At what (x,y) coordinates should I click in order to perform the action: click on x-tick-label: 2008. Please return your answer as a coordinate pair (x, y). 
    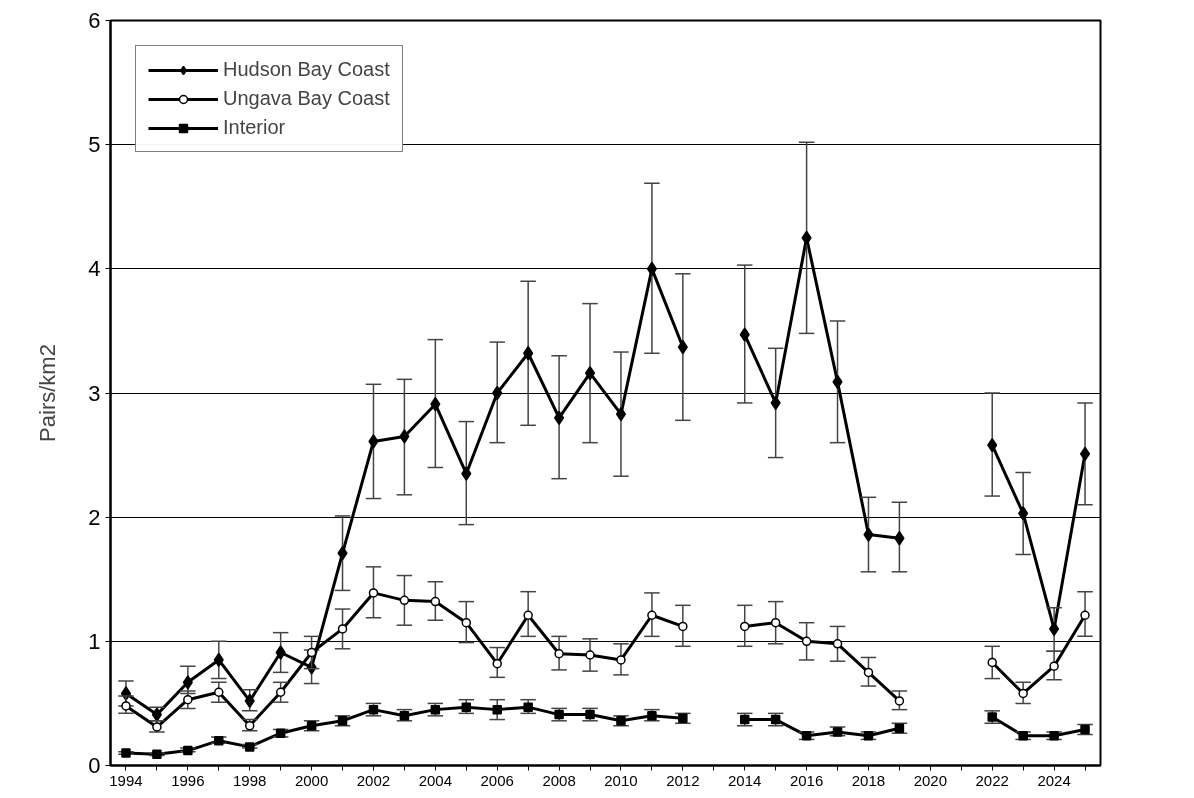
    Looking at the image, I should click on (559, 780).